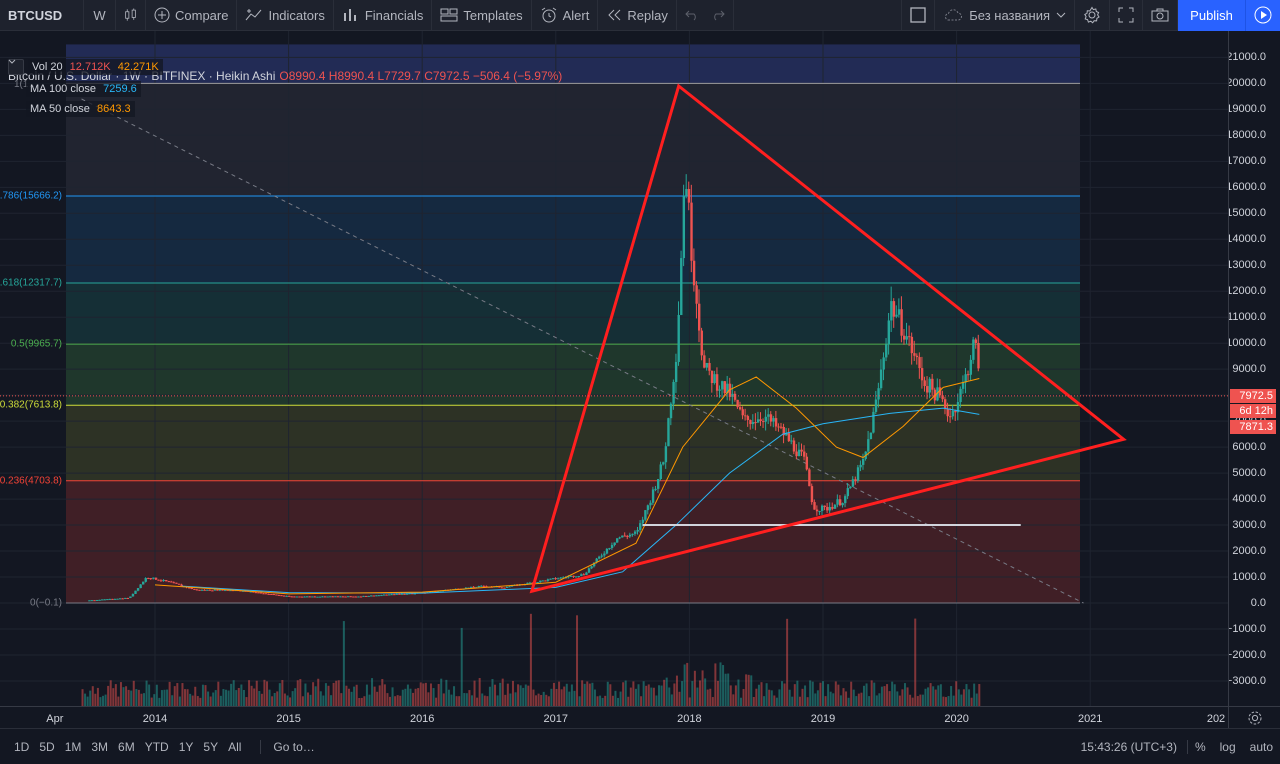 The image size is (1280, 764). Describe the element at coordinates (1261, 746) in the screenshot. I see `auto-toggle: auto` at that location.